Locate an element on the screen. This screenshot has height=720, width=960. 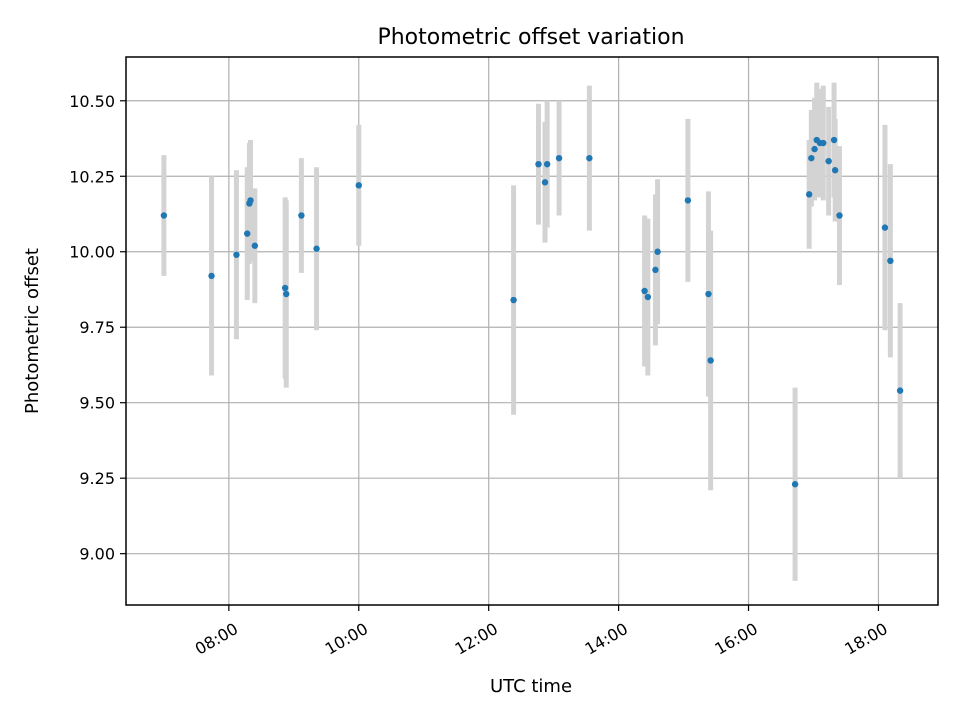
y-tick-label: 9.50 is located at coordinates (97, 403).